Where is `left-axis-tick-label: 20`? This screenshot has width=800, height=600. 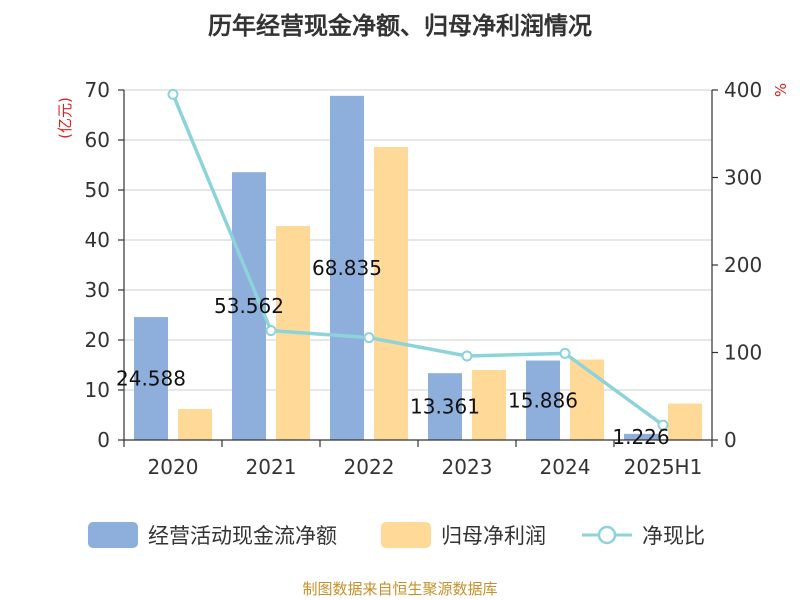 left-axis-tick-label: 20 is located at coordinates (97, 340).